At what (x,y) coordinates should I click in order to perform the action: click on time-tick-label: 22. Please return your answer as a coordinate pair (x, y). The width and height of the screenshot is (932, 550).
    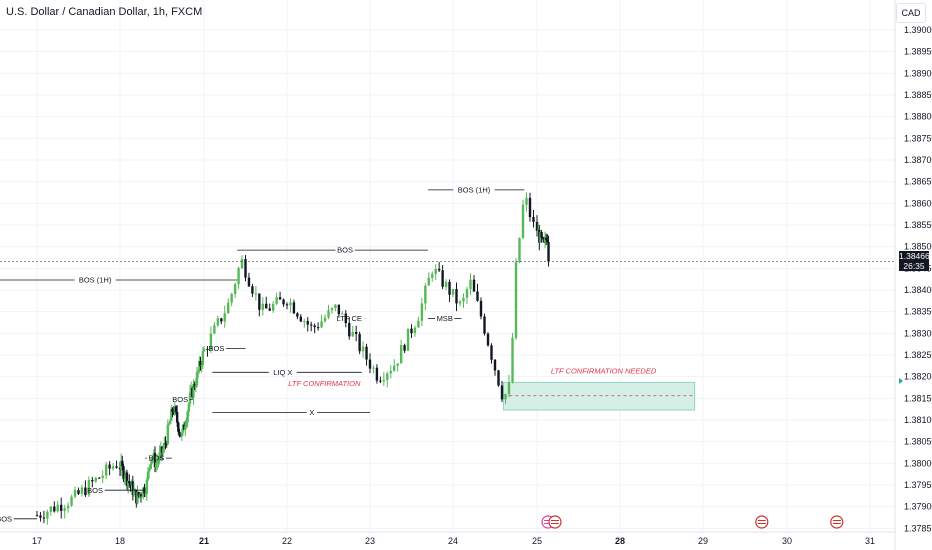
    Looking at the image, I should click on (287, 541).